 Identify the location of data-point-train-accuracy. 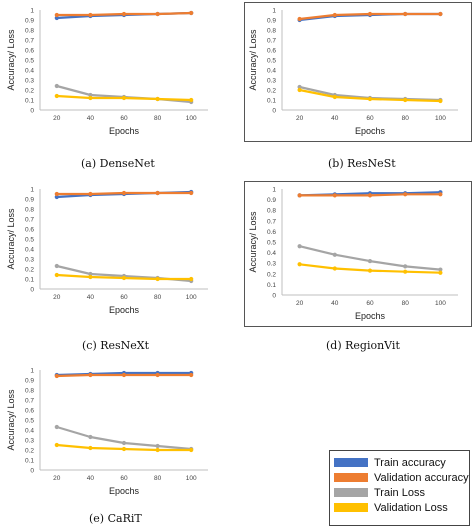
(56, 197).